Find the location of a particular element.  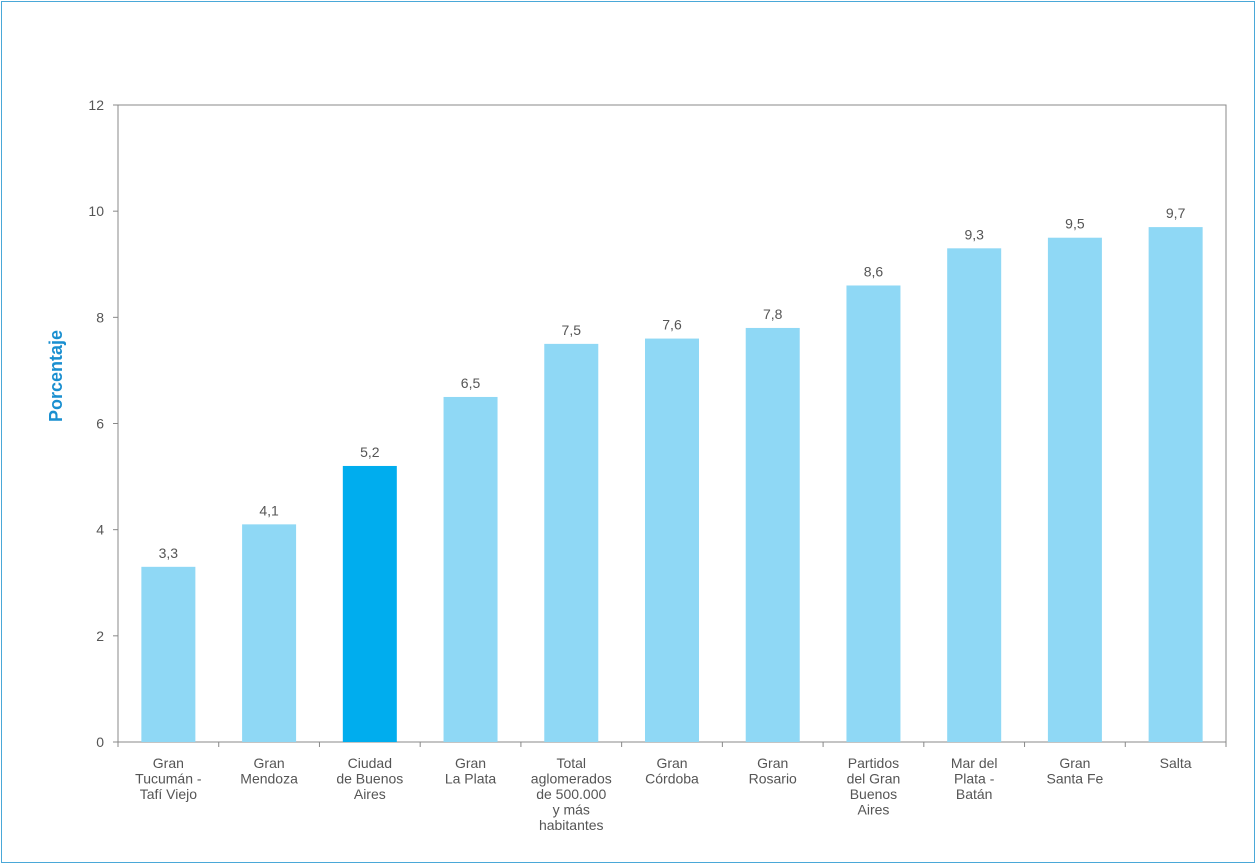

category-line: Mar del is located at coordinates (974, 763).